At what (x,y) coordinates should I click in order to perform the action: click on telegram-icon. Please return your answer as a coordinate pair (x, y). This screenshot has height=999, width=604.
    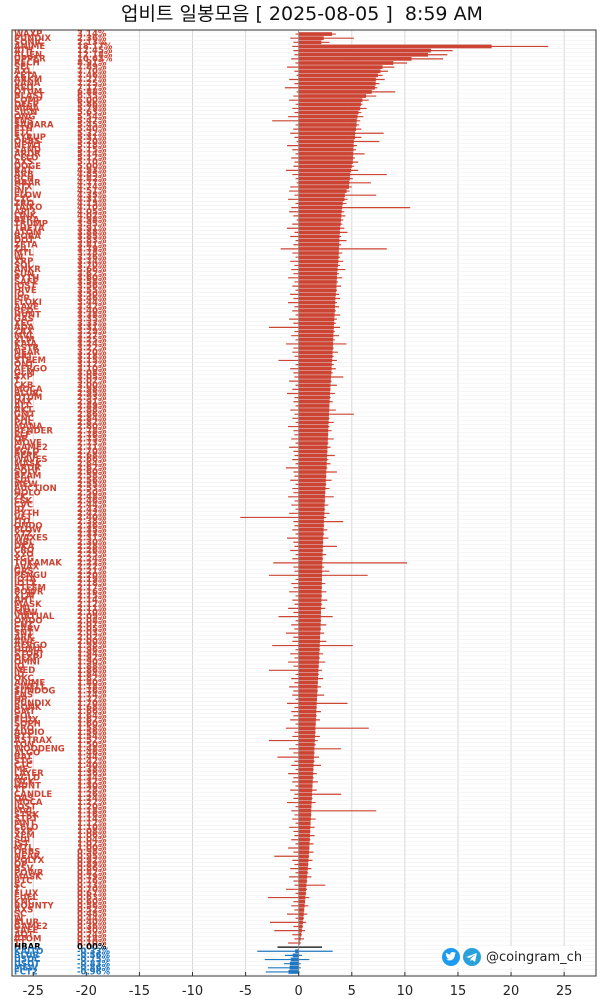
    Looking at the image, I should click on (472, 957).